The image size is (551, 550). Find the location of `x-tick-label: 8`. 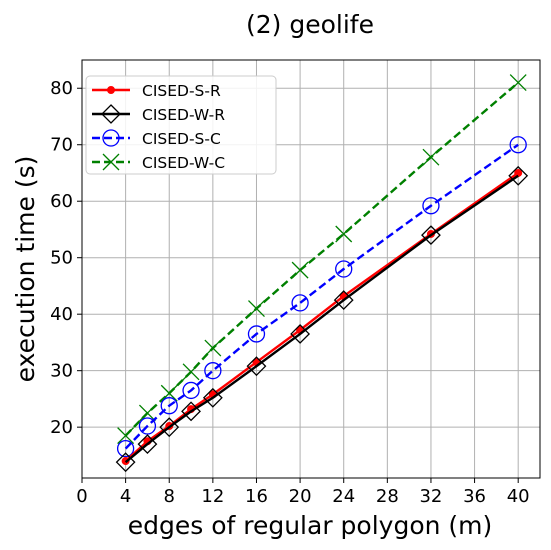

x-tick-label: 8 is located at coordinates (169, 496).